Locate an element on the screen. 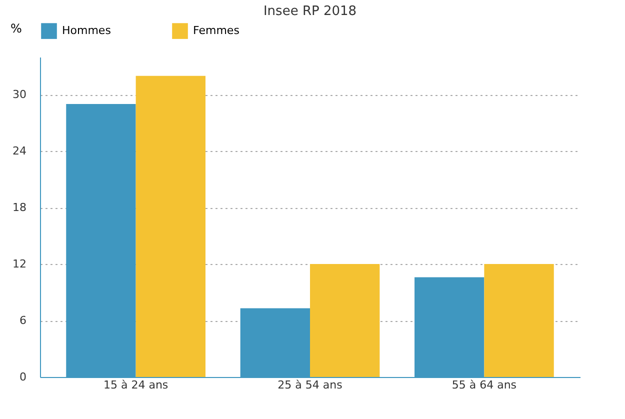 This screenshot has width=625, height=419. legend-label: Femmes is located at coordinates (216, 31).